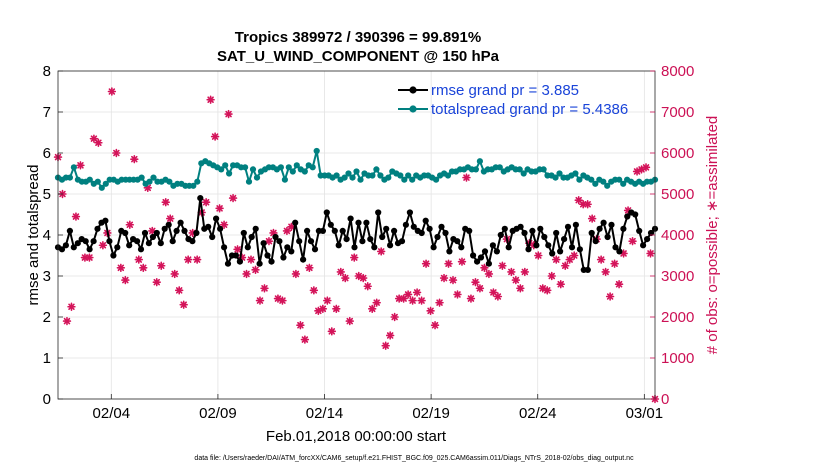 The width and height of the screenshot is (830, 470). What do you see at coordinates (488, 90) in the screenshot?
I see `legend-entry-rmse: rmse grand pr = 3.885` at bounding box center [488, 90].